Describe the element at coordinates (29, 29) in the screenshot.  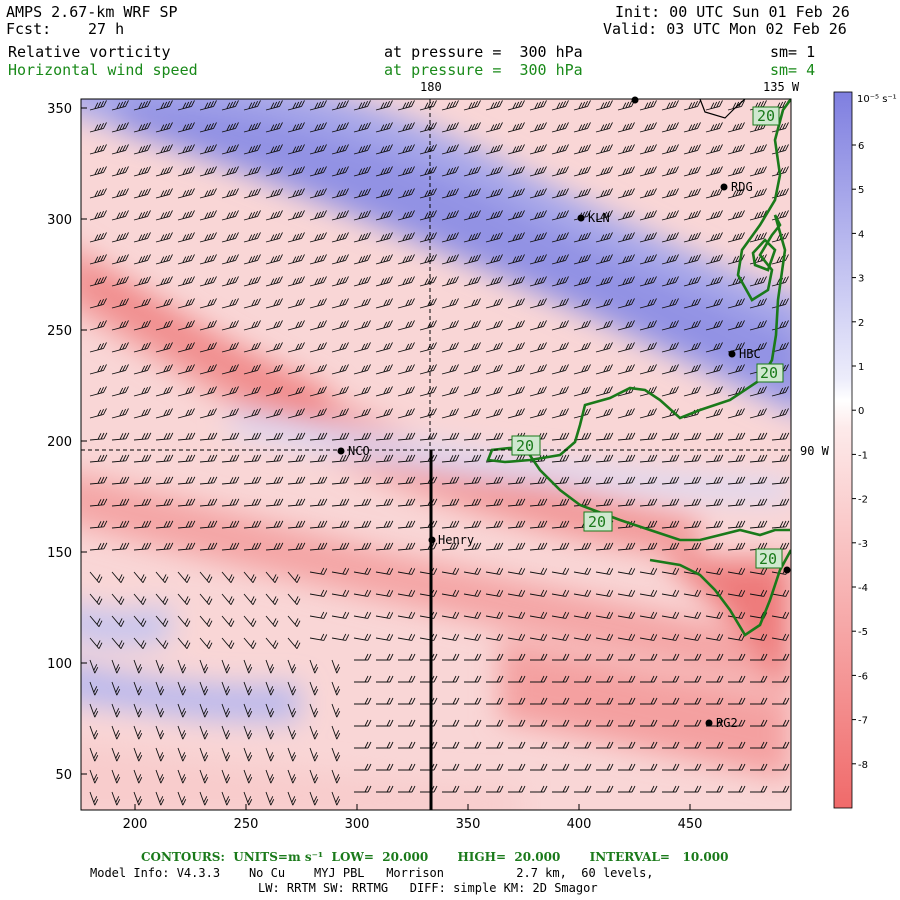
I see `forecast-label: Fcst:` at that location.